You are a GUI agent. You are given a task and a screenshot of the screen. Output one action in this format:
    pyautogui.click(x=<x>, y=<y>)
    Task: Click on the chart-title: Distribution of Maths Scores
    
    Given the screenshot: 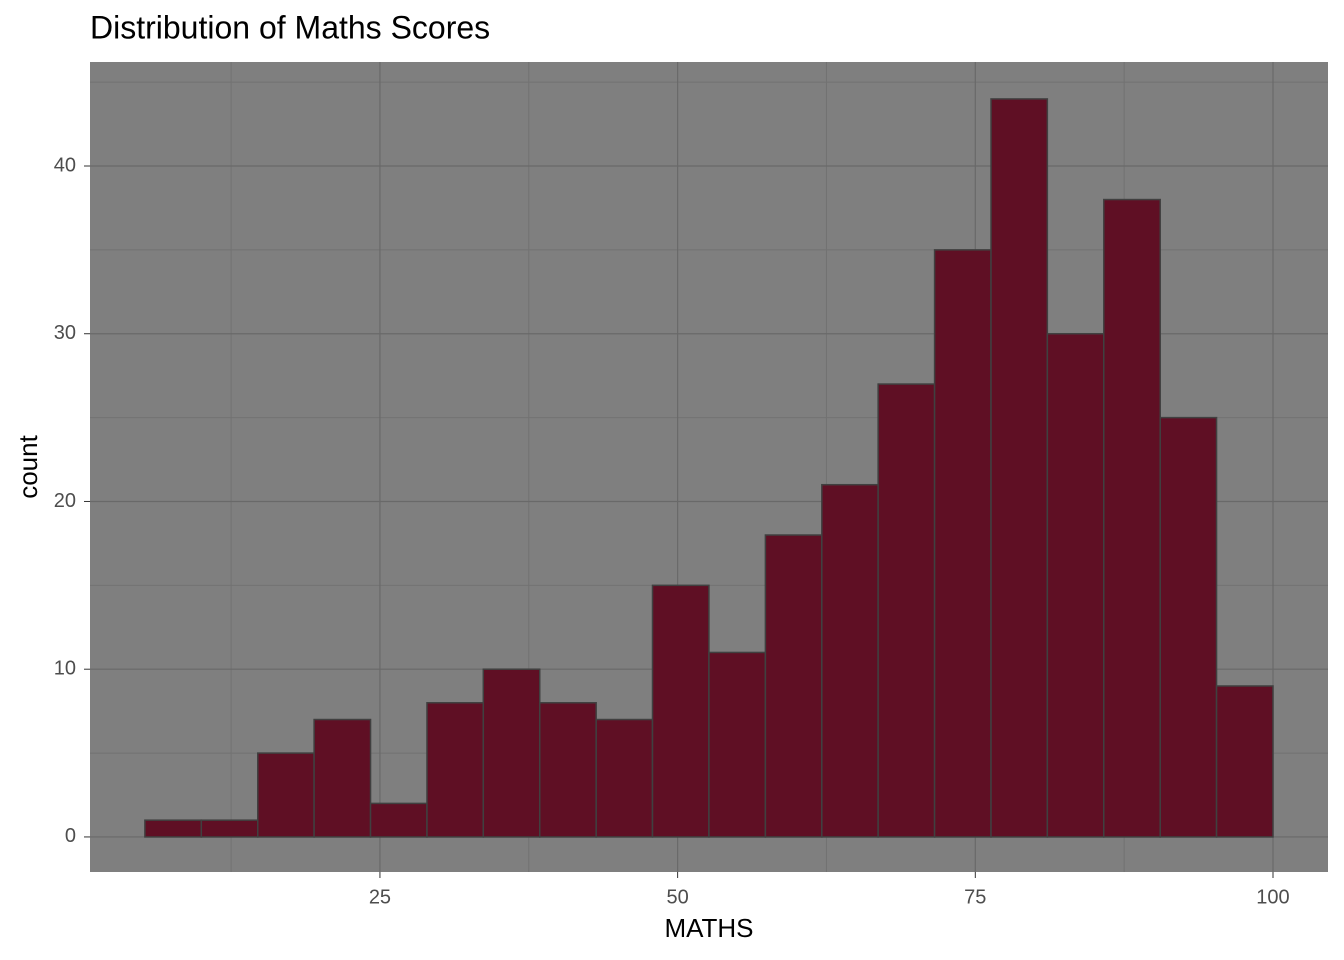 What is the action you would take?
    pyautogui.click(x=290, y=27)
    